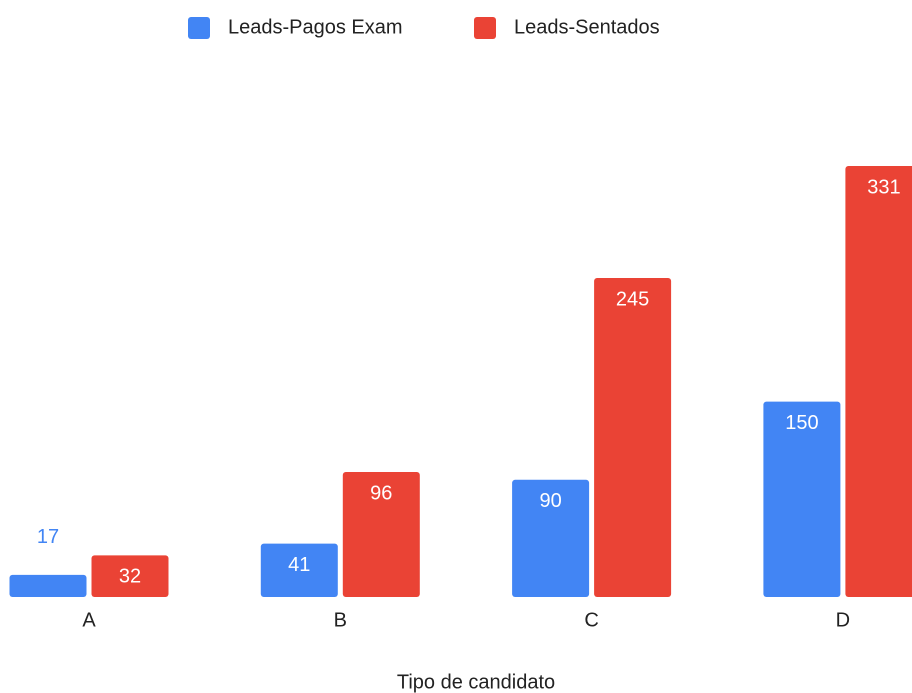  What do you see at coordinates (632, 299) in the screenshot?
I see `data-label: 245` at bounding box center [632, 299].